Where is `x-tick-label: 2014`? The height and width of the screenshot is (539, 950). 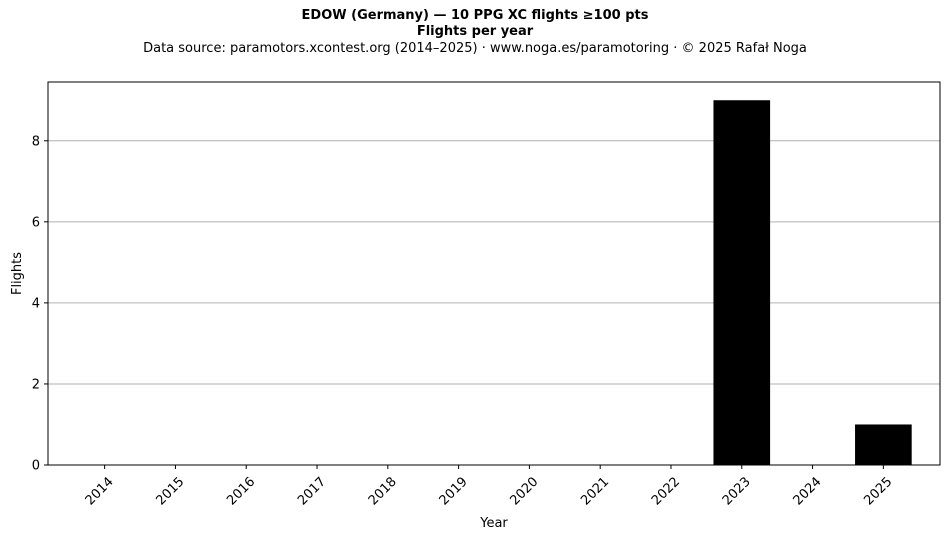
x-tick-label: 2014 is located at coordinates (100, 491).